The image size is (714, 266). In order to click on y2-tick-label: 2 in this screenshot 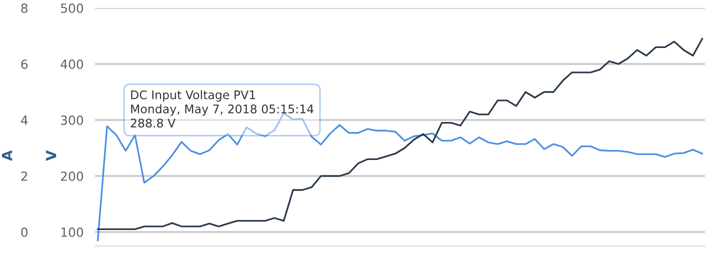, I will do `click(24, 176)`.